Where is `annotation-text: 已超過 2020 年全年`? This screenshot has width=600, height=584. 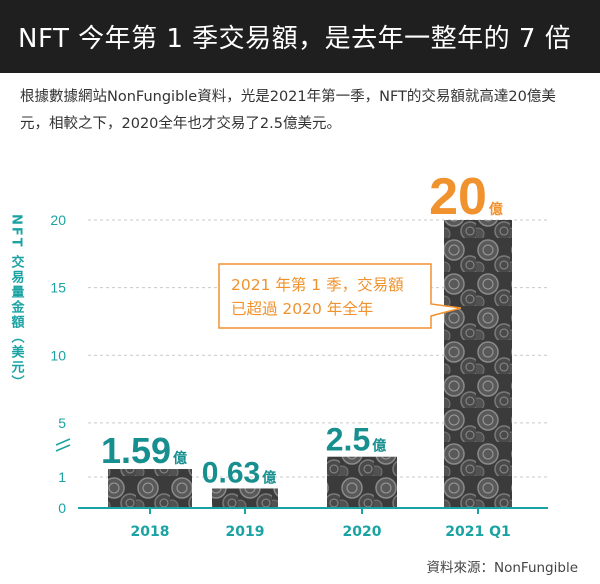 annotation-text: 已超過 2020 年全年 is located at coordinates (302, 309).